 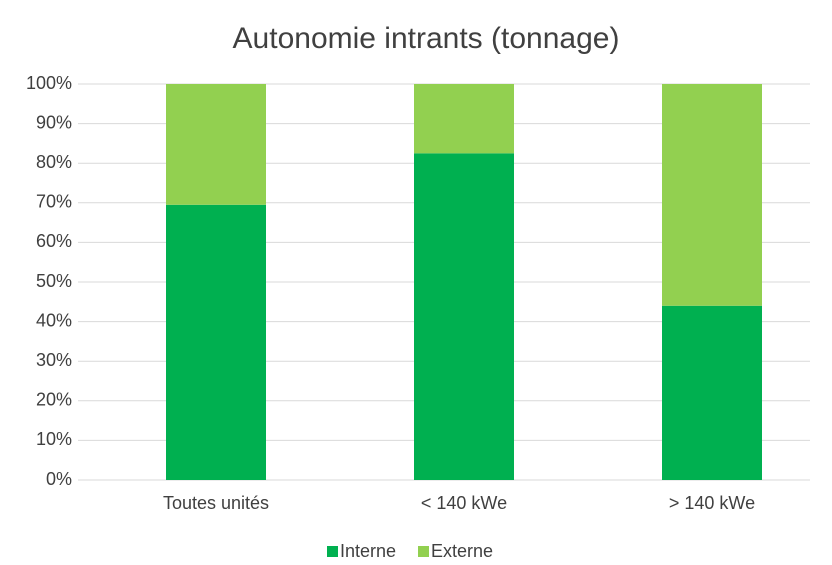 What do you see at coordinates (54, 162) in the screenshot?
I see `y-tick-label: 80%` at bounding box center [54, 162].